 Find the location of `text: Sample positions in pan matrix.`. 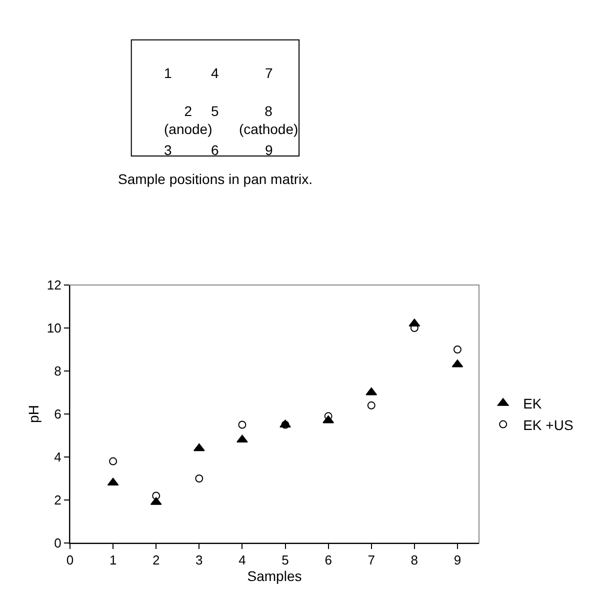

text: Sample positions in pan matrix. is located at coordinates (215, 179).